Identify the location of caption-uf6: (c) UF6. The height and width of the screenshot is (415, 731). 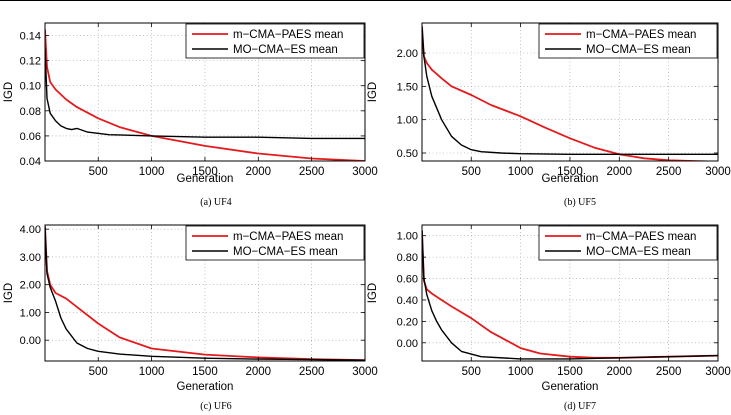
(216, 406).